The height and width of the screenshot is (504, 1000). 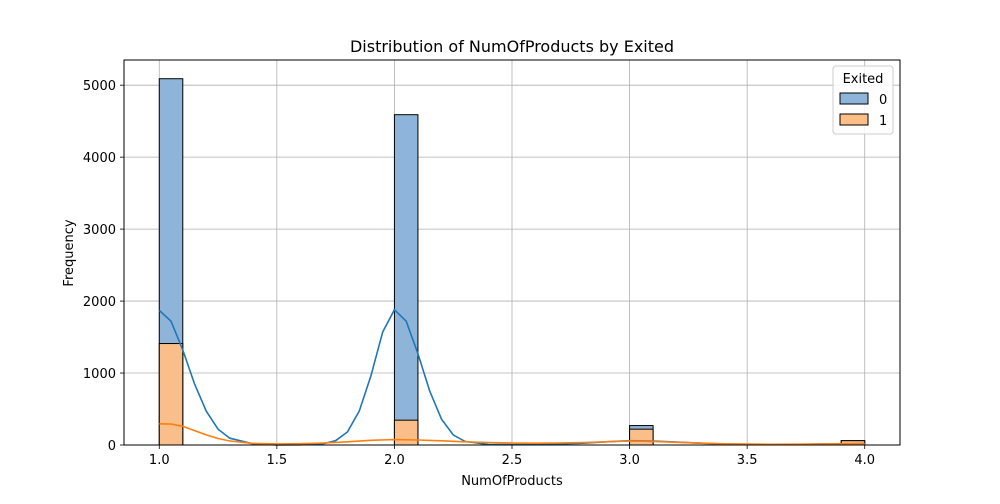 What do you see at coordinates (99, 302) in the screenshot?
I see `y-tick-label: 2000` at bounding box center [99, 302].